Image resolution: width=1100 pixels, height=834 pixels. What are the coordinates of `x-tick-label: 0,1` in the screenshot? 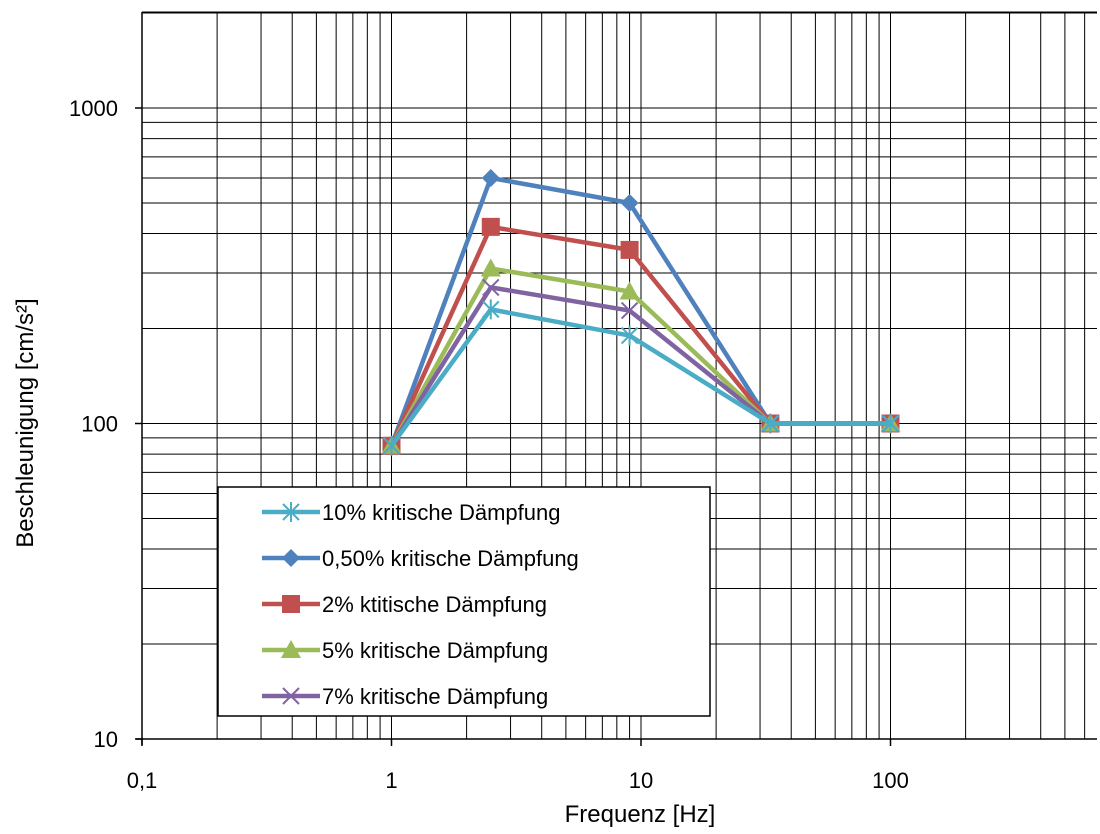 It's located at (142, 780).